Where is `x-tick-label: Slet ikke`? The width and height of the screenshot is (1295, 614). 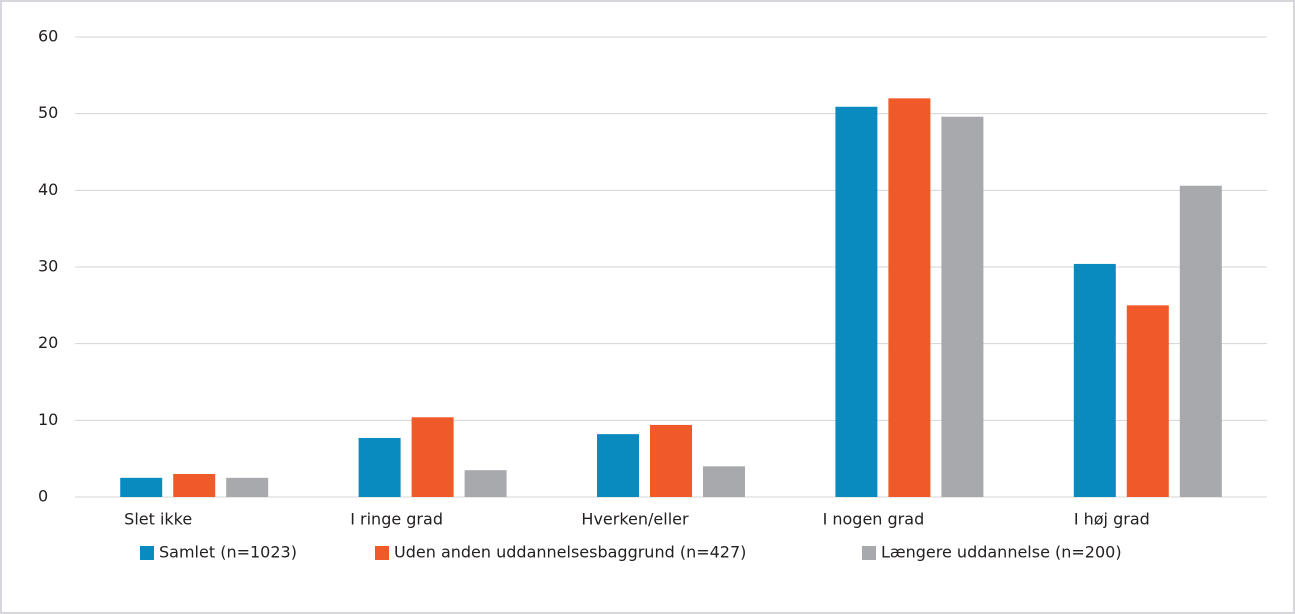
x-tick-label: Slet ikke is located at coordinates (158, 519).